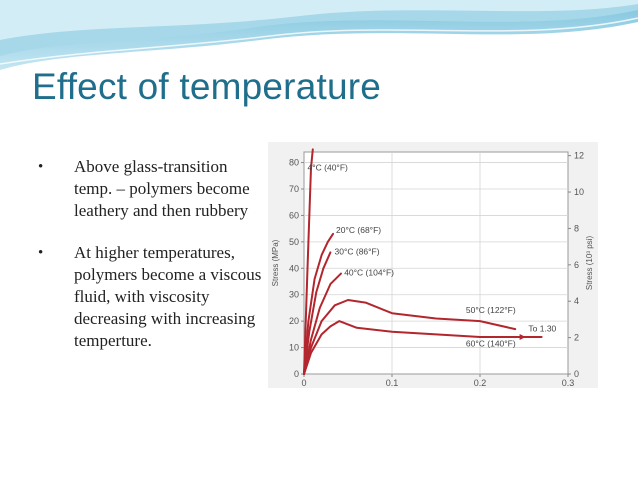 The image size is (638, 479). I want to click on series-label: 50°C (122°F), so click(491, 310).